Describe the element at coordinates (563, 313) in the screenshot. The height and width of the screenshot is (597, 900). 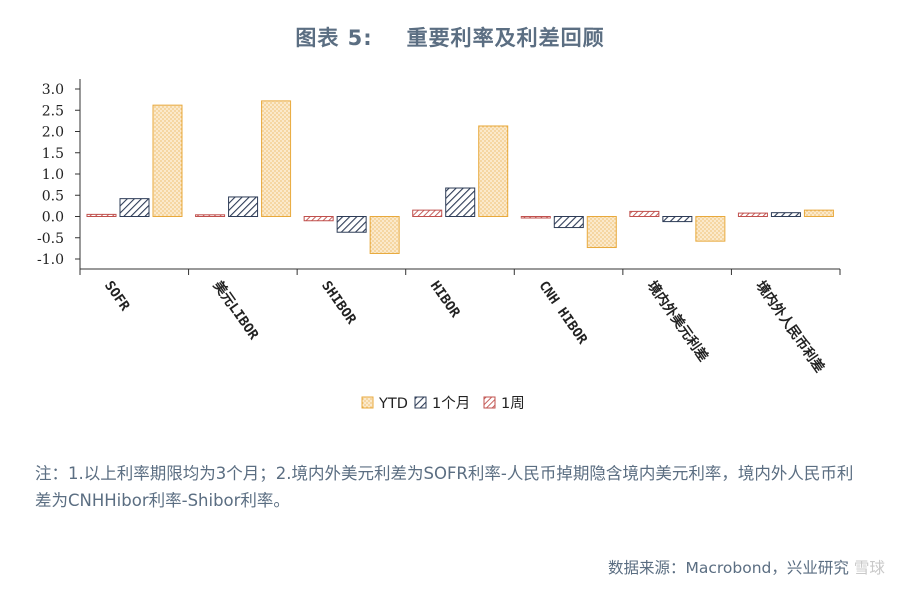
I see `x-category-label: CNH HIBOR` at that location.